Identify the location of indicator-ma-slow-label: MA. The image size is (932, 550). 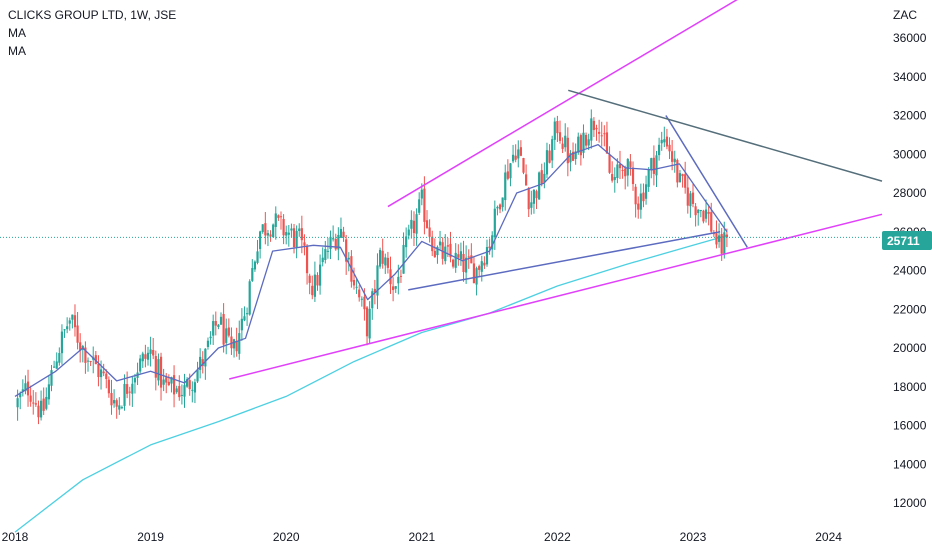
(17, 51).